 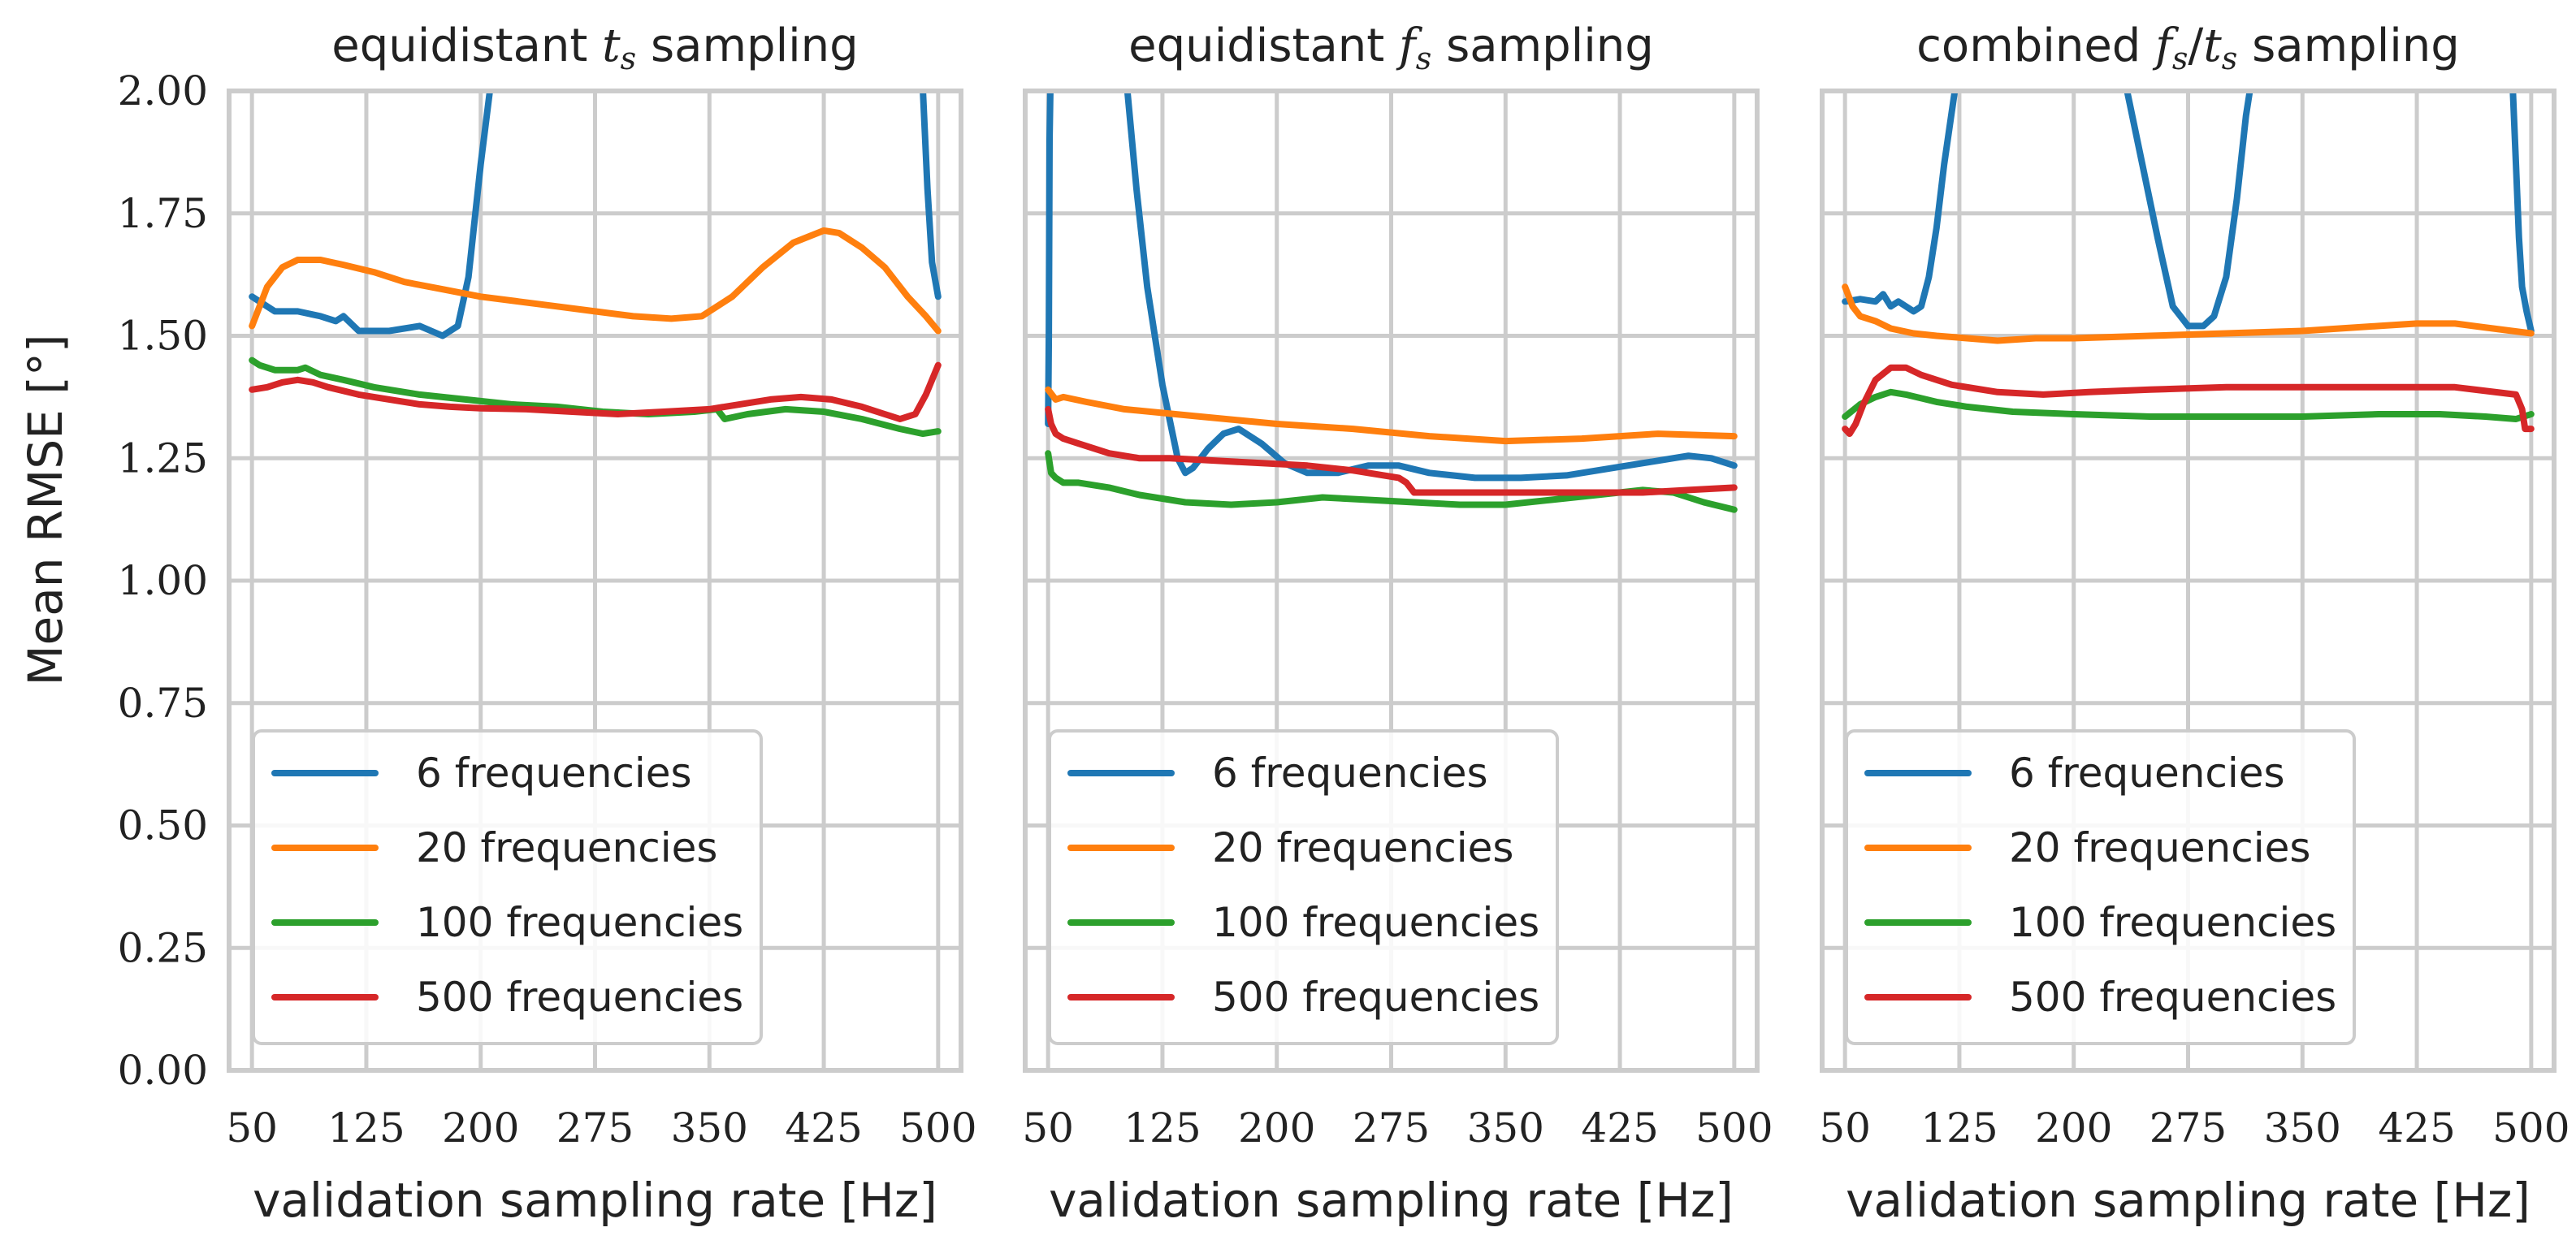 I want to click on panel-title: combined fs/ts sampling, so click(x=2188, y=48).